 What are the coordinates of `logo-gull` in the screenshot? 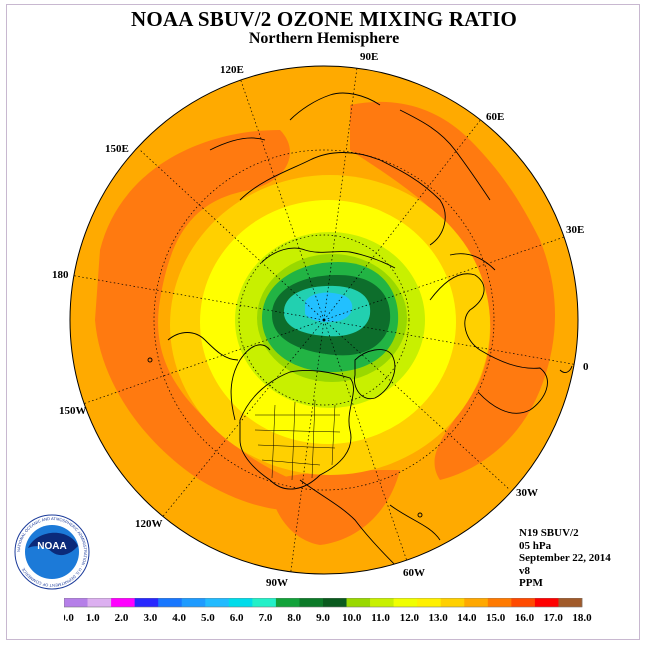 It's located at (53, 544).